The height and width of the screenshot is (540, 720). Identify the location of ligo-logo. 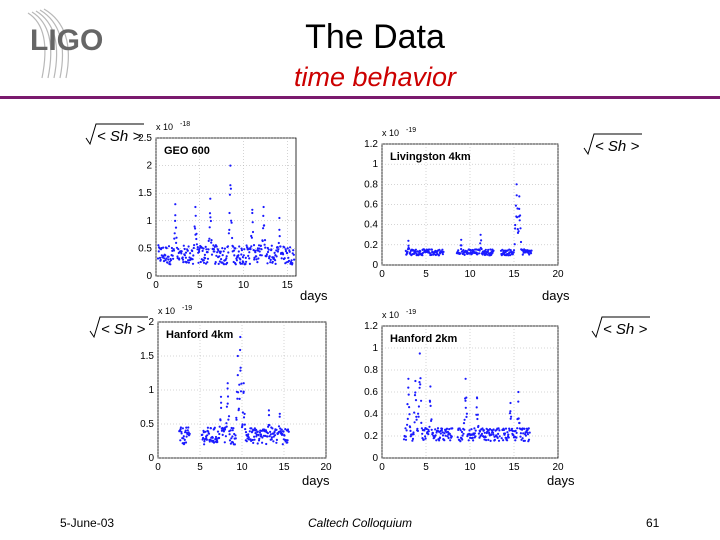
(48, 43).